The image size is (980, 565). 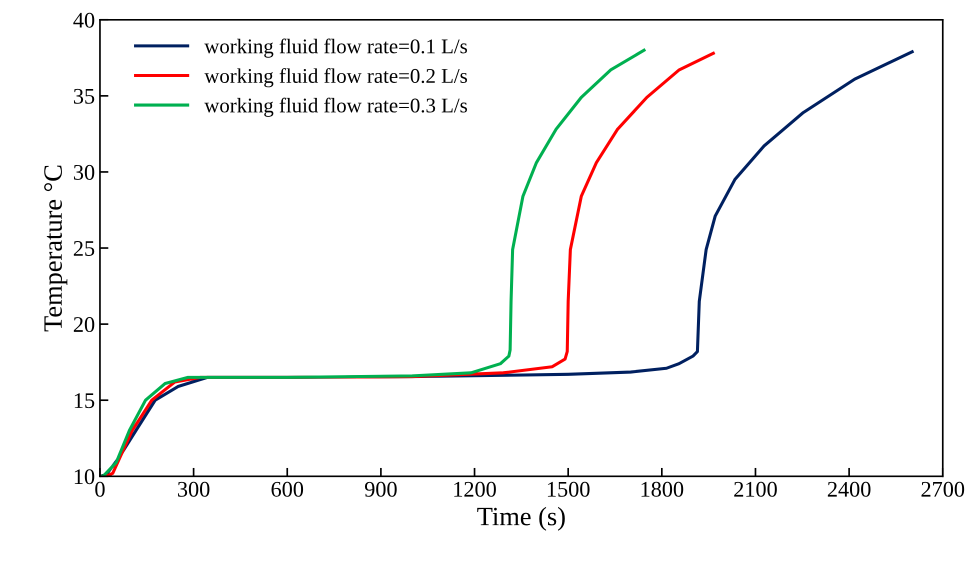 I want to click on y-tick-label: 15, so click(x=84, y=400).